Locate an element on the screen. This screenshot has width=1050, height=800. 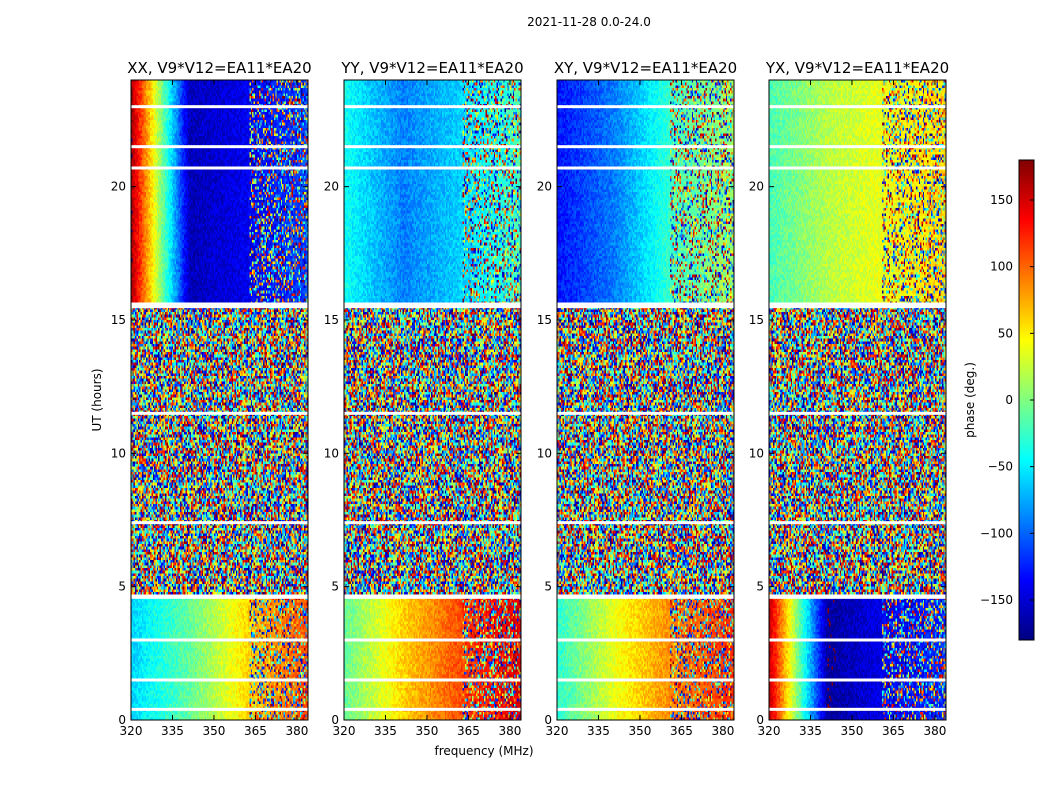
colorbar: 150 100 50 0 −50 −100 −150 is located at coordinates (1007, 400).